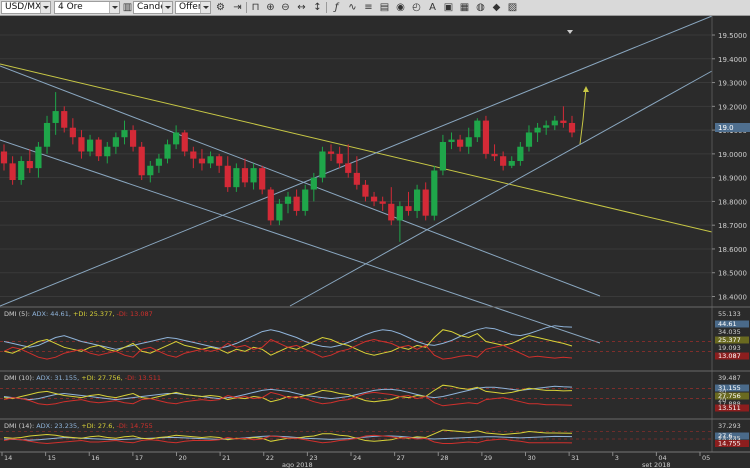 Image resolution: width=750 pixels, height=468 pixels. What do you see at coordinates (732, 84) in the screenshot?
I see `price-tick-label: 19.3000` at bounding box center [732, 84].